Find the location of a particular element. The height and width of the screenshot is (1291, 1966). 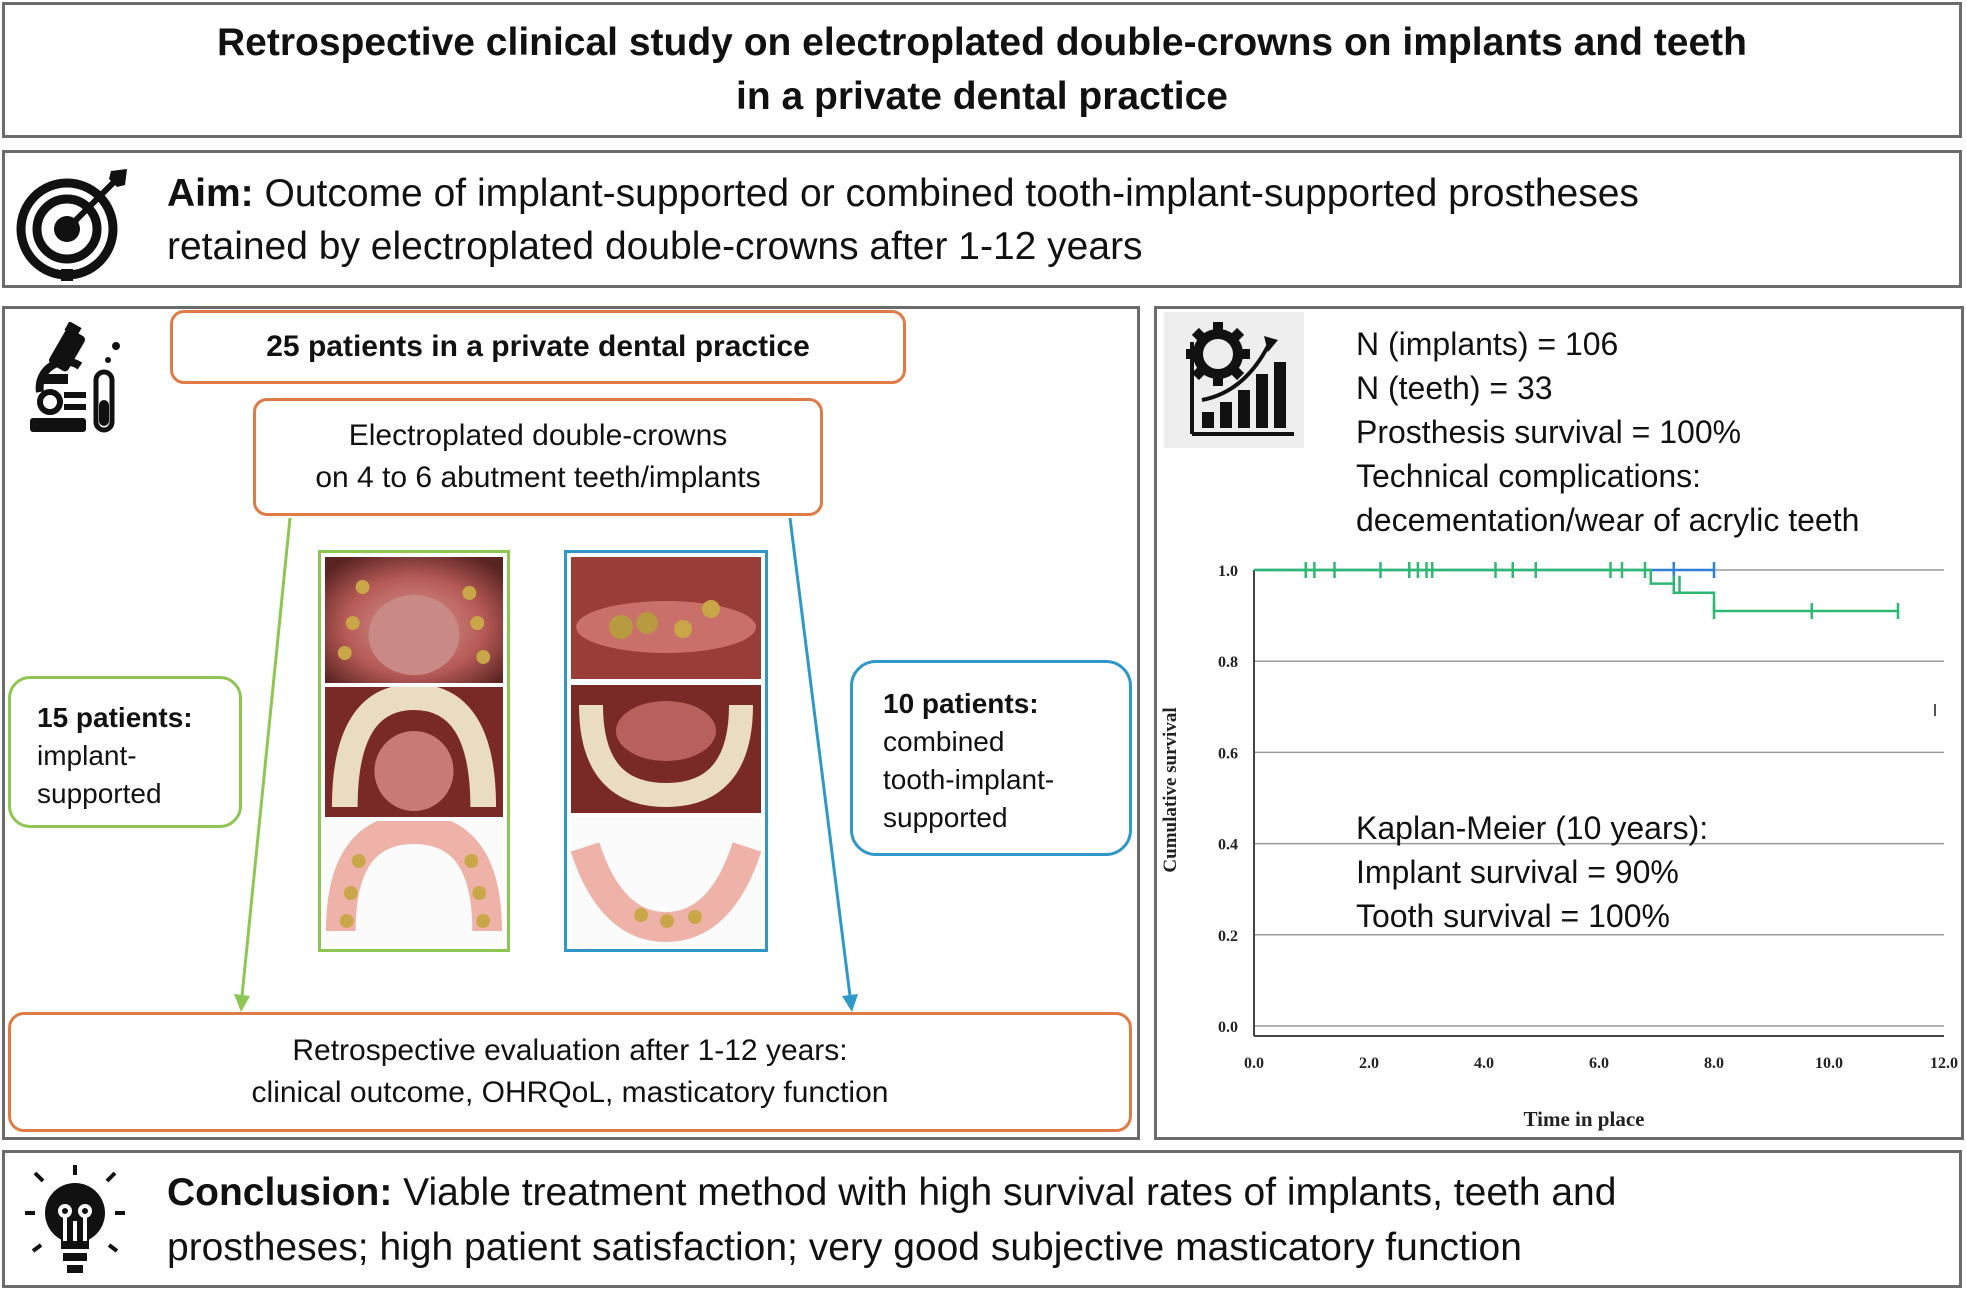

crowns-line-2: on 4 to 6 abutment teeth/implants is located at coordinates (538, 477).